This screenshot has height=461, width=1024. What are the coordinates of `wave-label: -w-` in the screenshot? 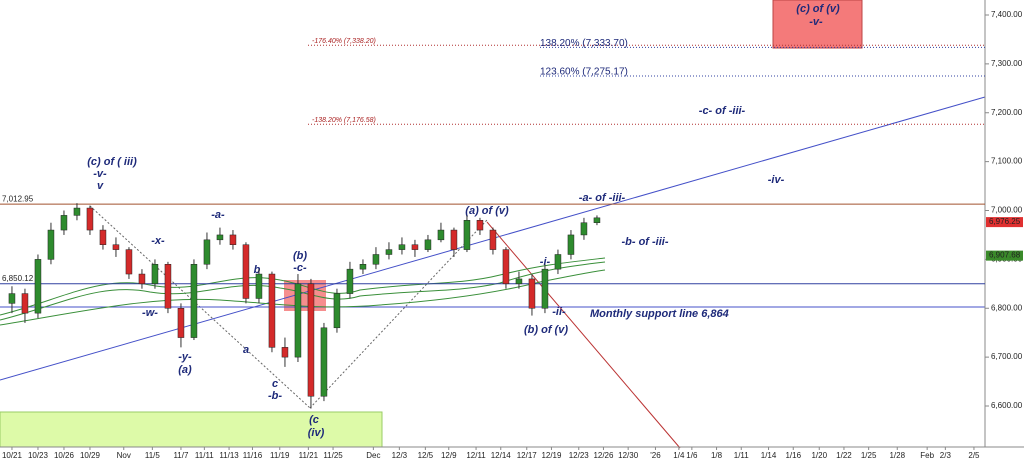 It's located at (150, 313).